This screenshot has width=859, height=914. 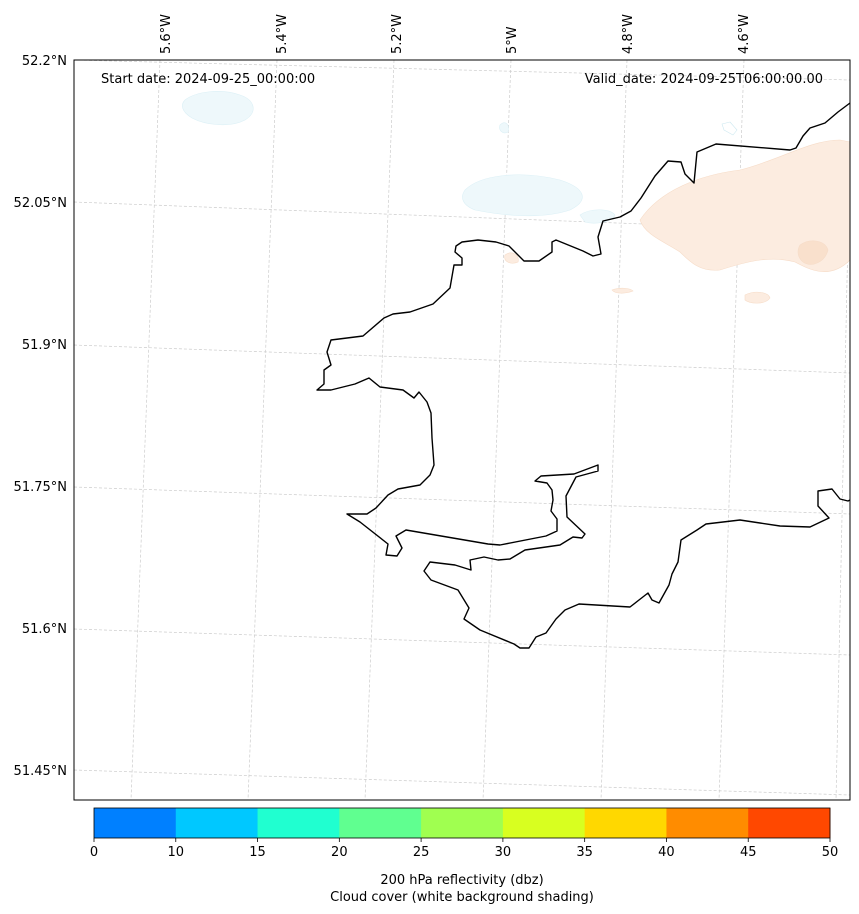 What do you see at coordinates (44, 61) in the screenshot?
I see `lat-label: 52.2°N` at bounding box center [44, 61].